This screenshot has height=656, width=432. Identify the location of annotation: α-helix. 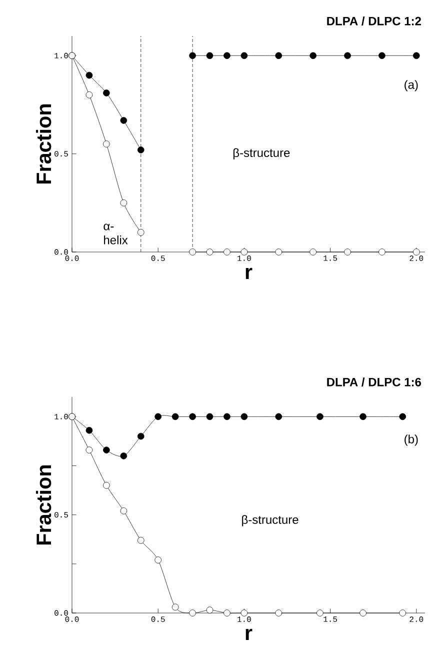
(116, 234).